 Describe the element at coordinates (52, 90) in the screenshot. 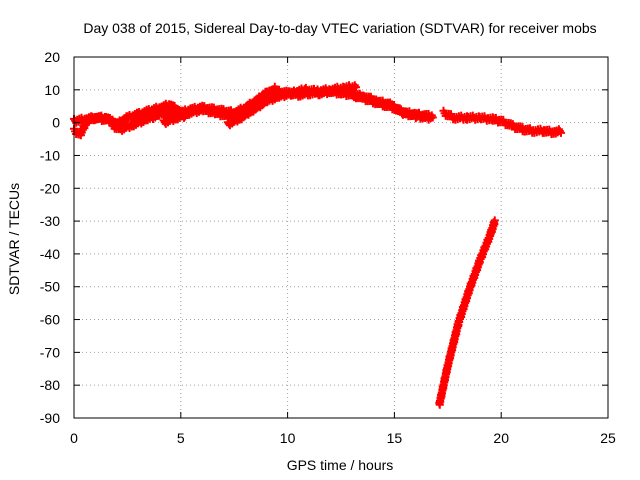

I see `y-tick-label: 10` at that location.